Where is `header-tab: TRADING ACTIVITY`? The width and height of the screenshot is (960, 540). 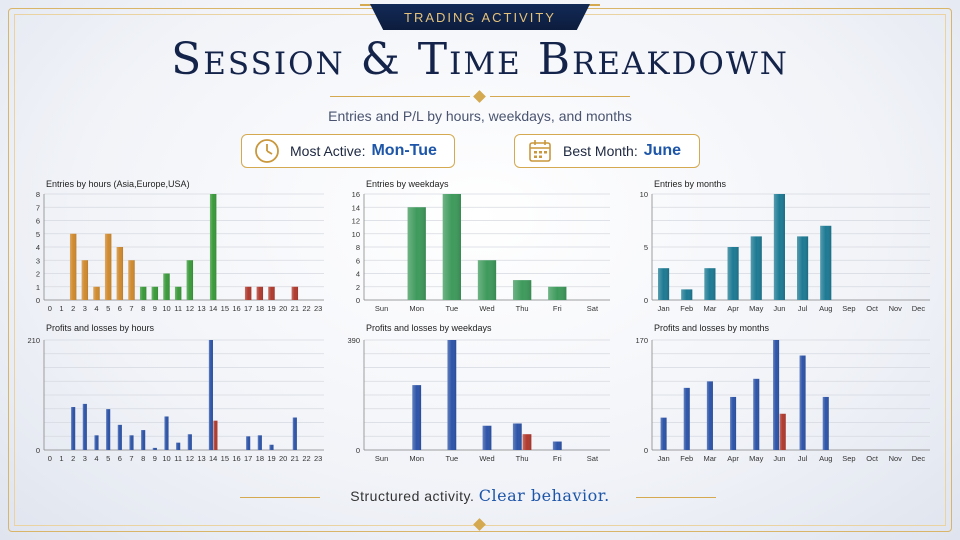 header-tab: TRADING ACTIVITY is located at coordinates (480, 17).